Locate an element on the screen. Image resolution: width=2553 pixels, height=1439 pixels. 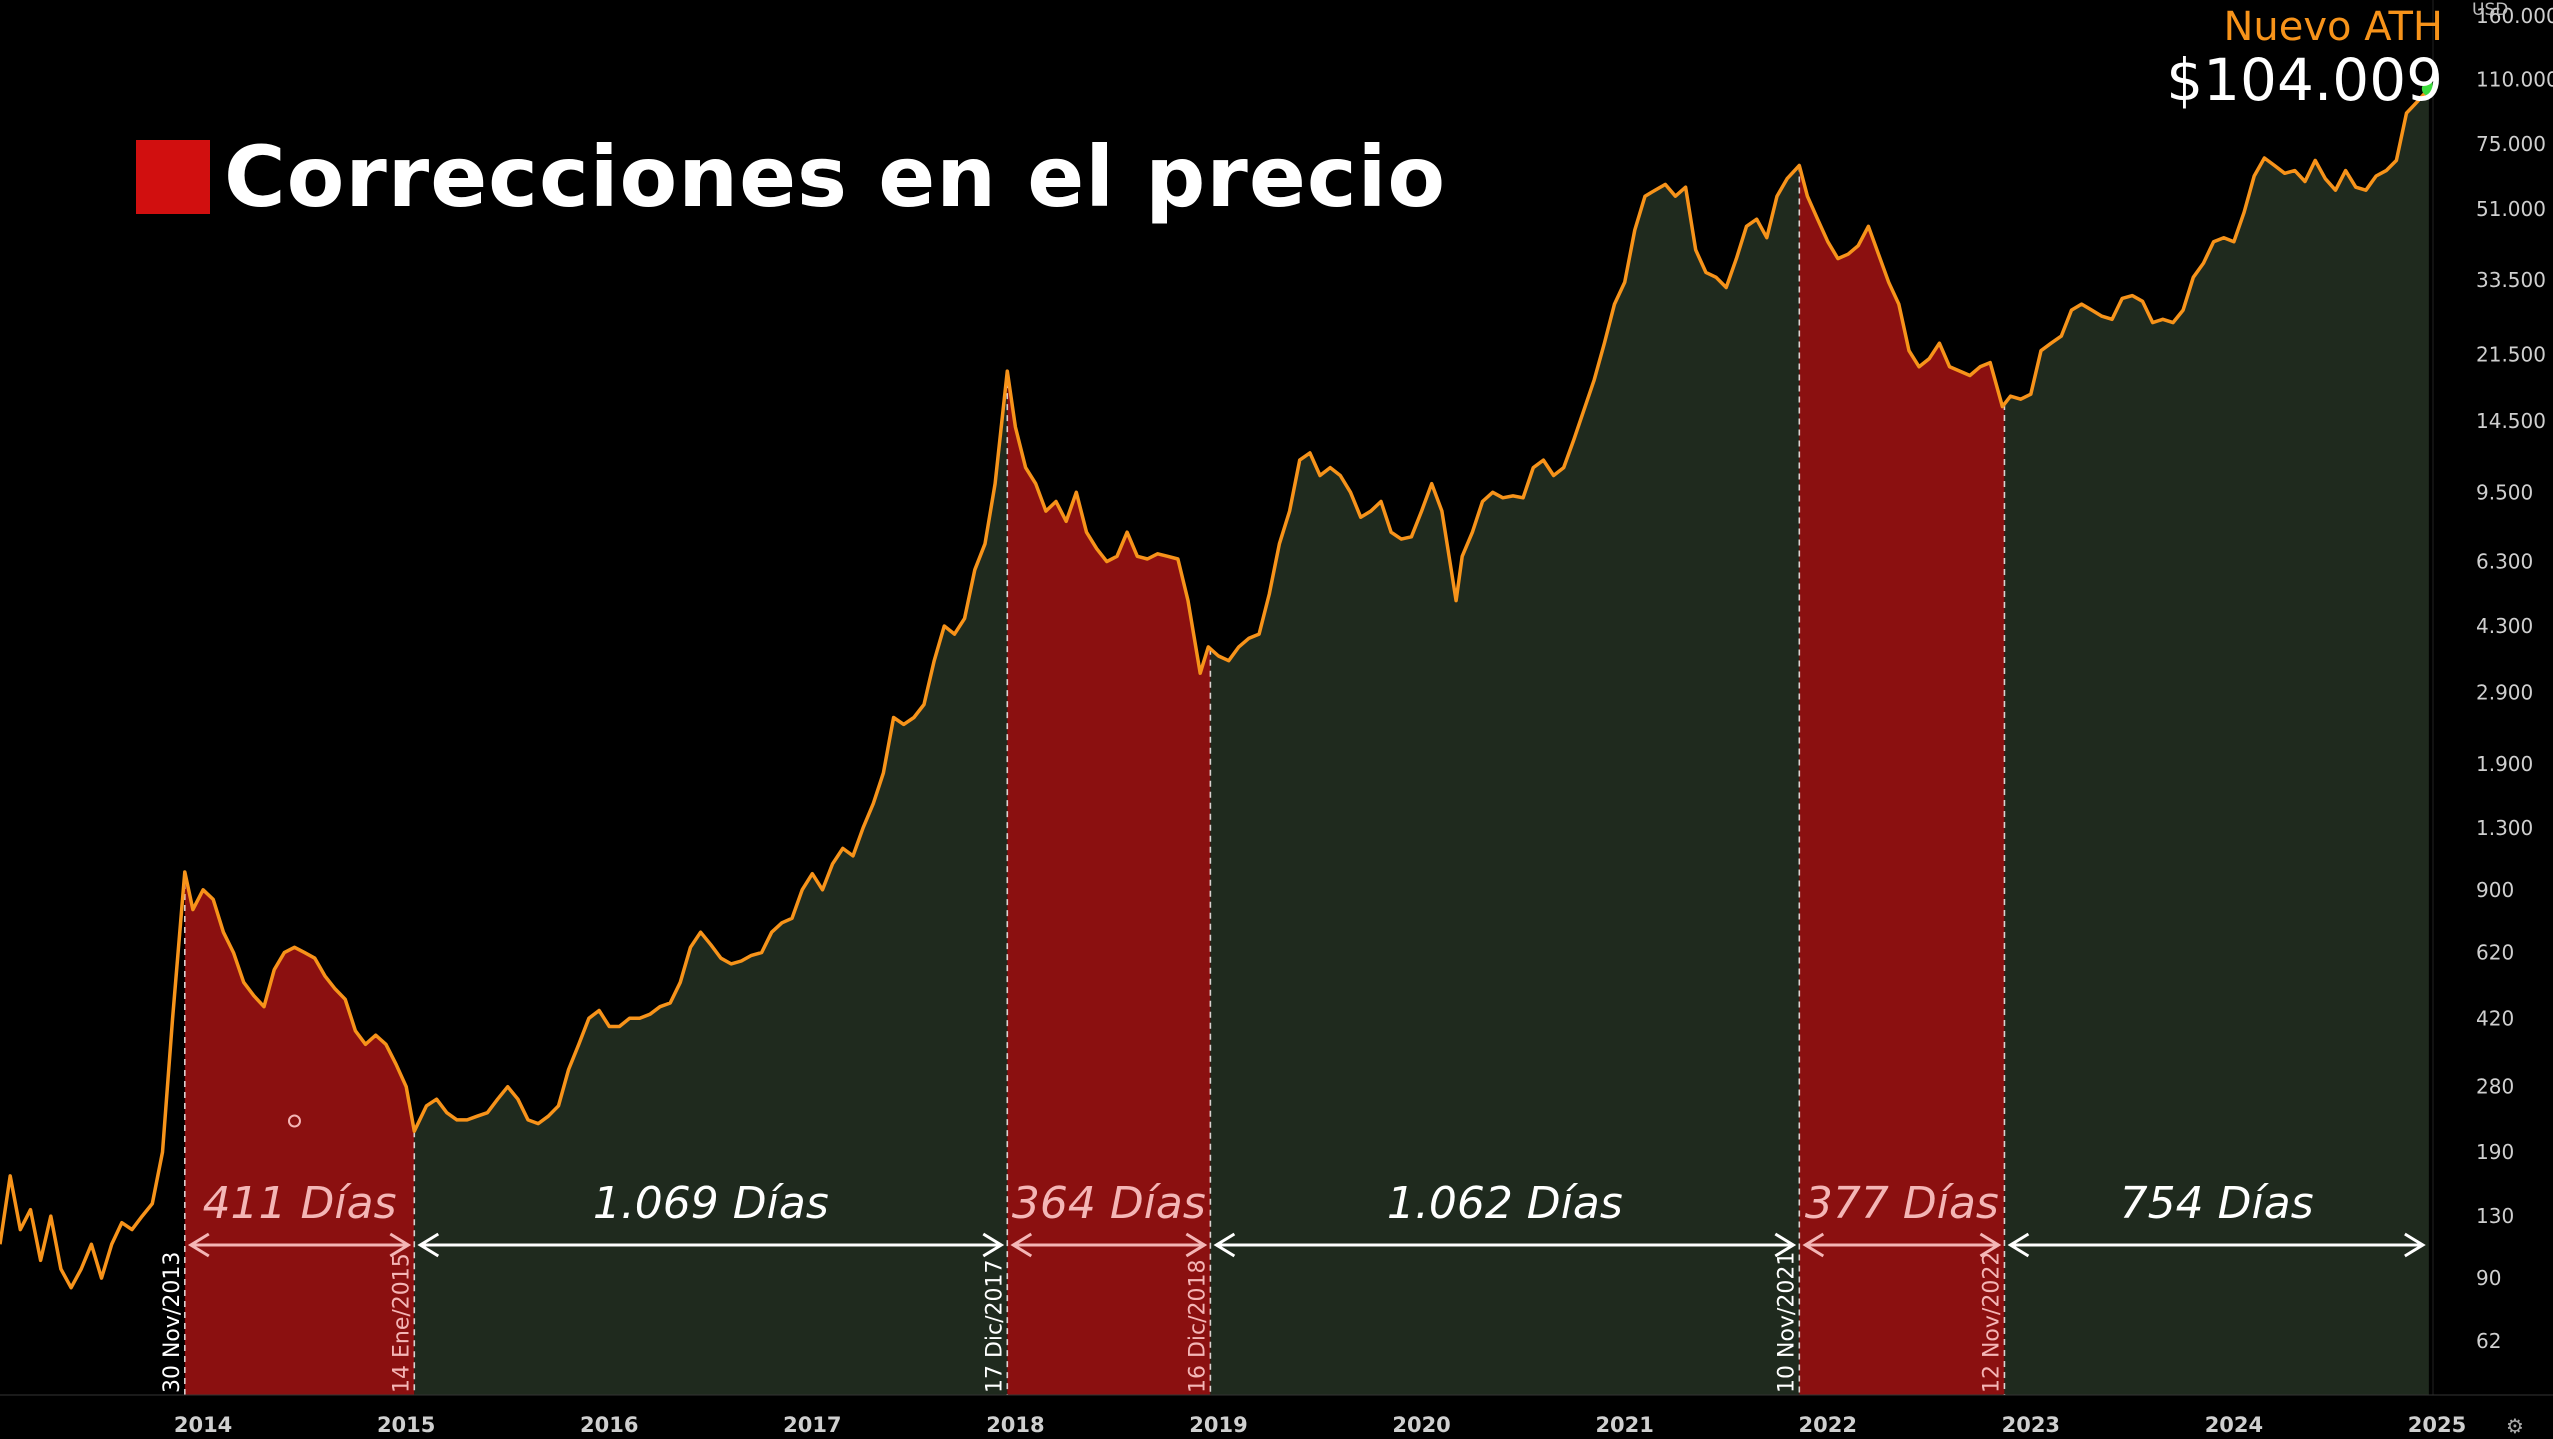
y-tick-label-11: 1.900 is located at coordinates (2504, 764).